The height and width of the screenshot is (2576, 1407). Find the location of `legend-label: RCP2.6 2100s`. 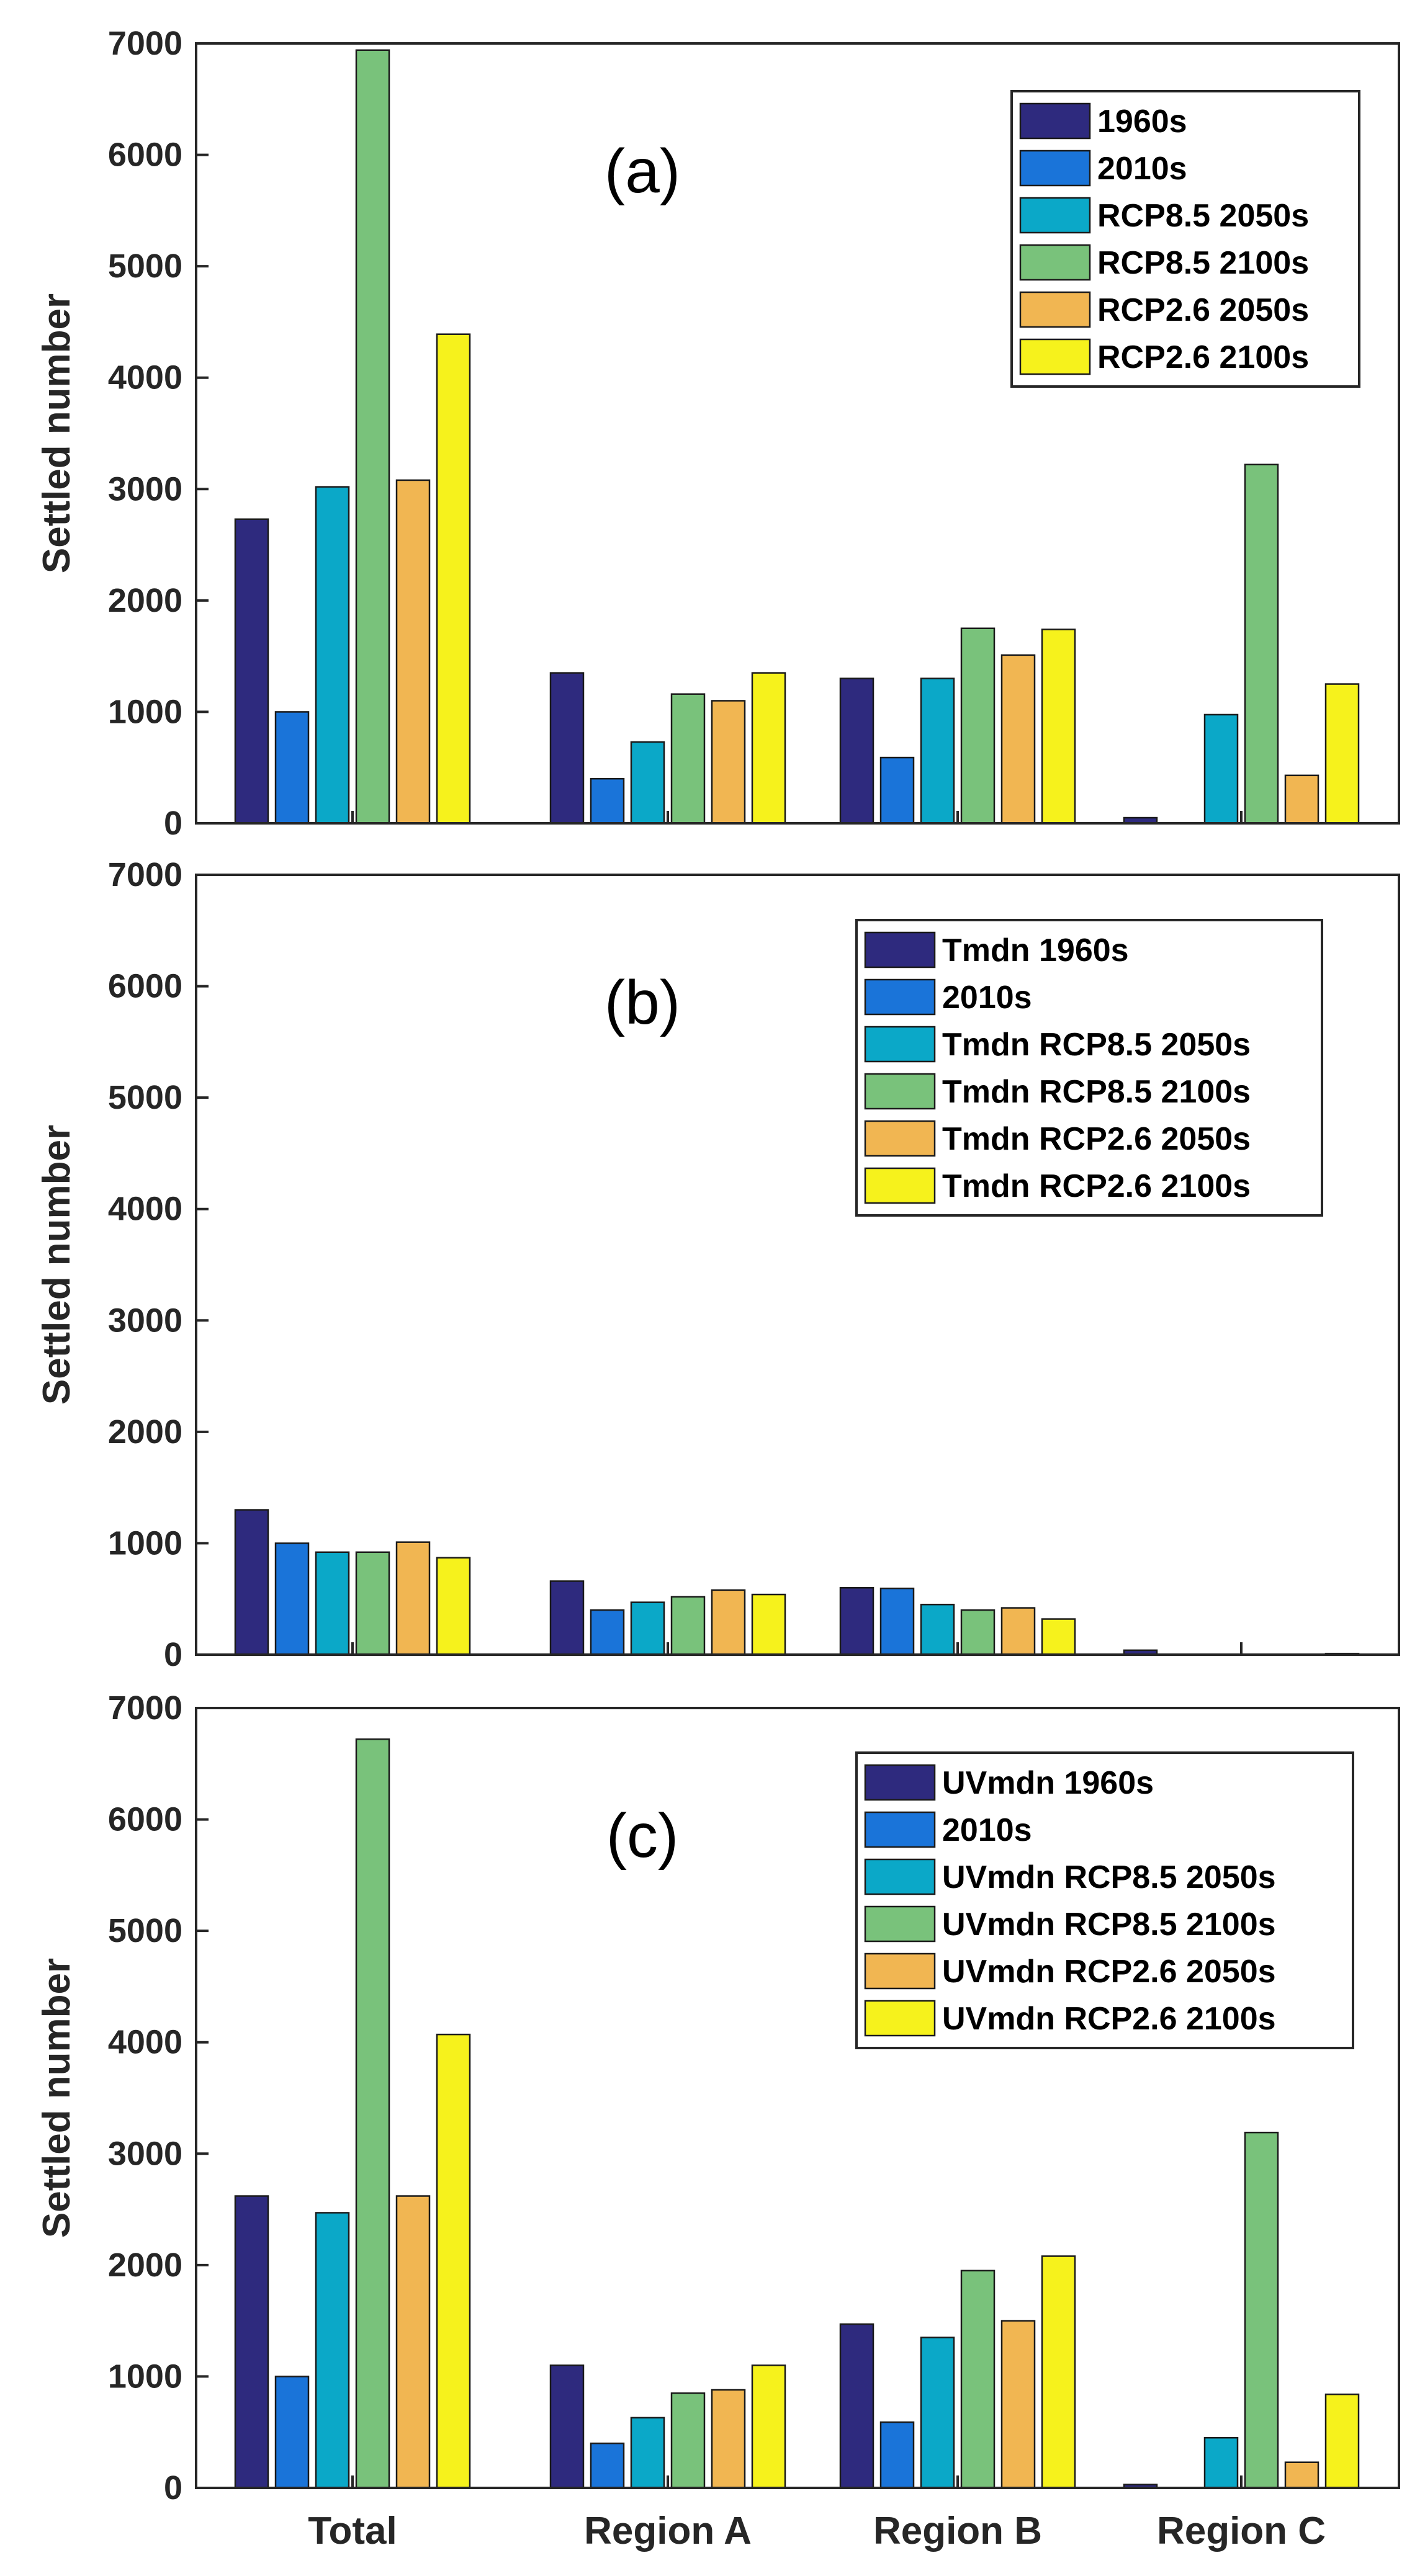

legend-label: RCP2.6 2100s is located at coordinates (1203, 357).